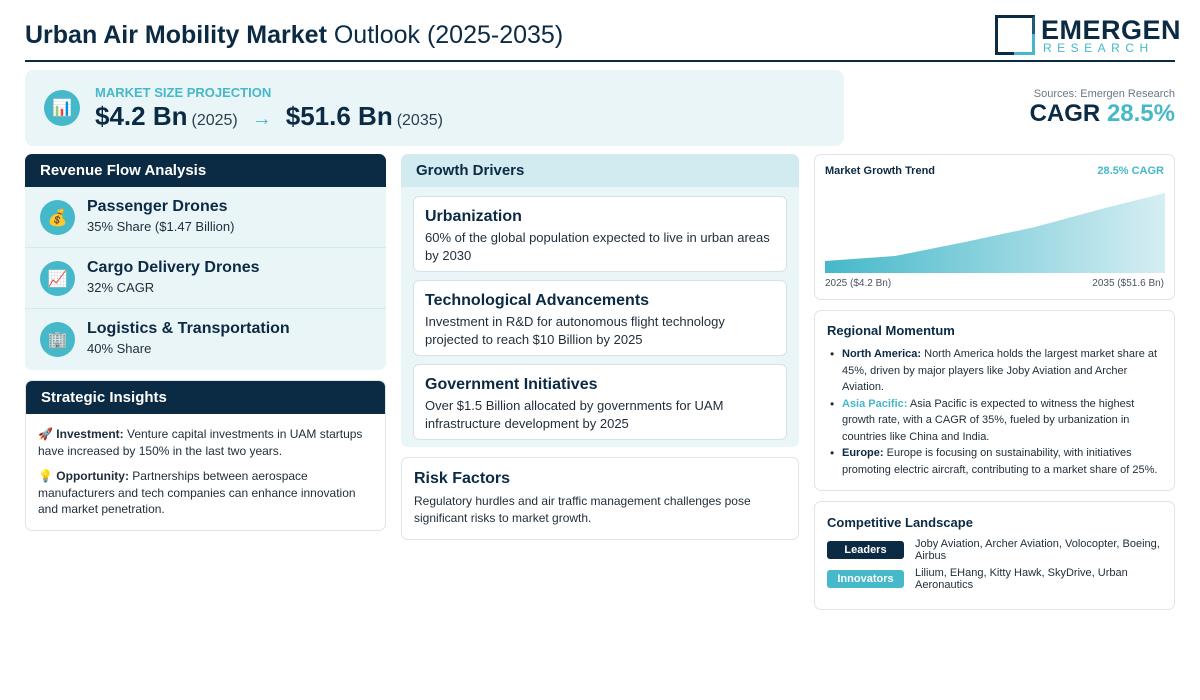  Describe the element at coordinates (511, 384) in the screenshot. I see `driver-title: Government Initiatives` at that location.